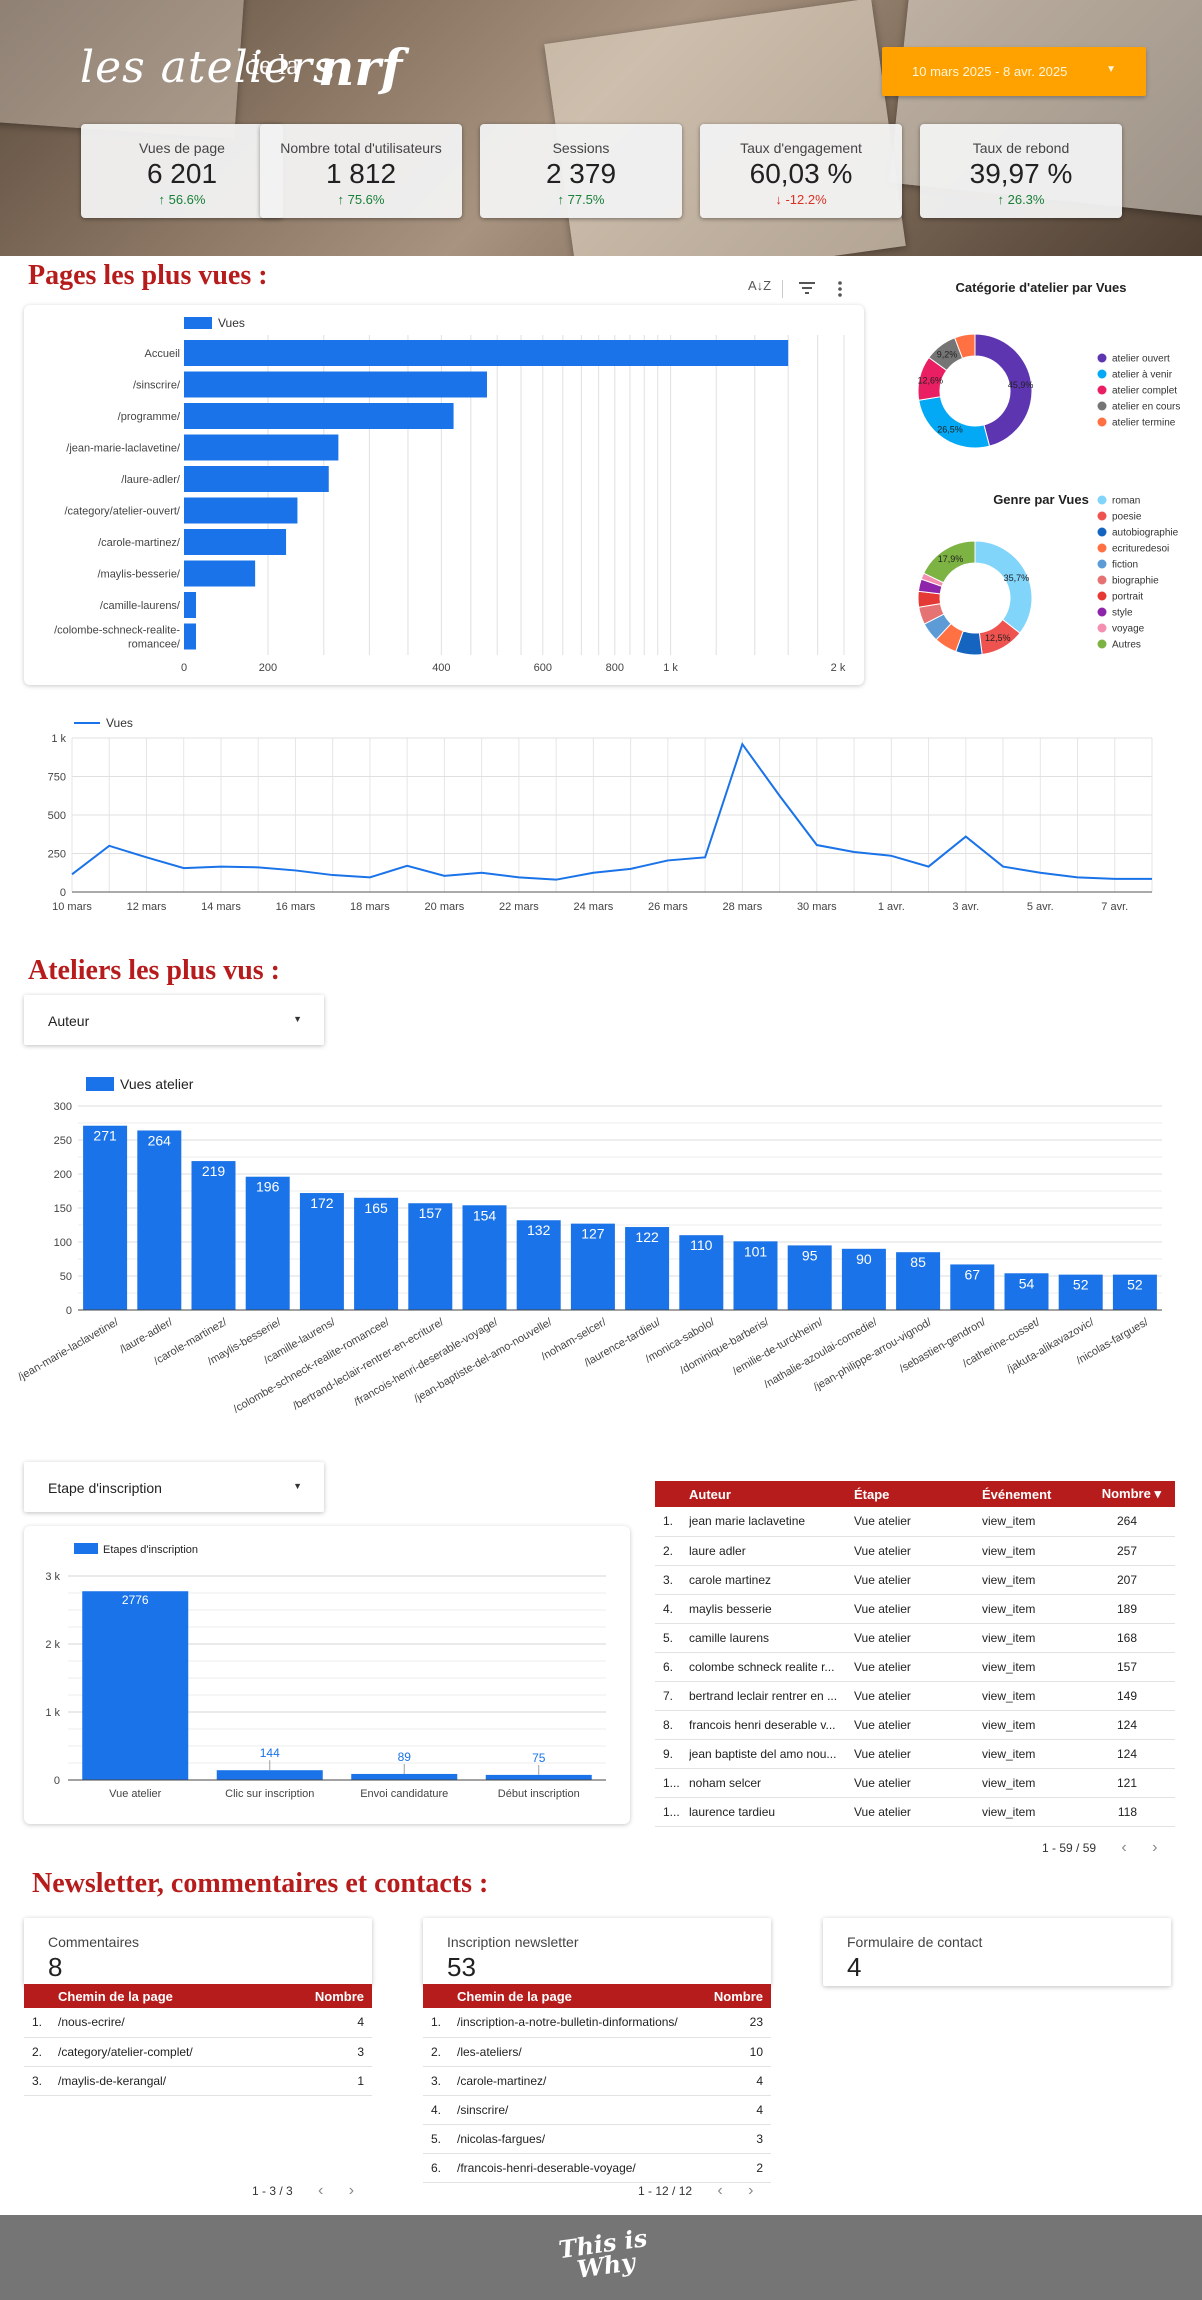 The height and width of the screenshot is (2300, 1202). I want to click on kpi-label: Nombre total d'utilisateurs, so click(361, 148).